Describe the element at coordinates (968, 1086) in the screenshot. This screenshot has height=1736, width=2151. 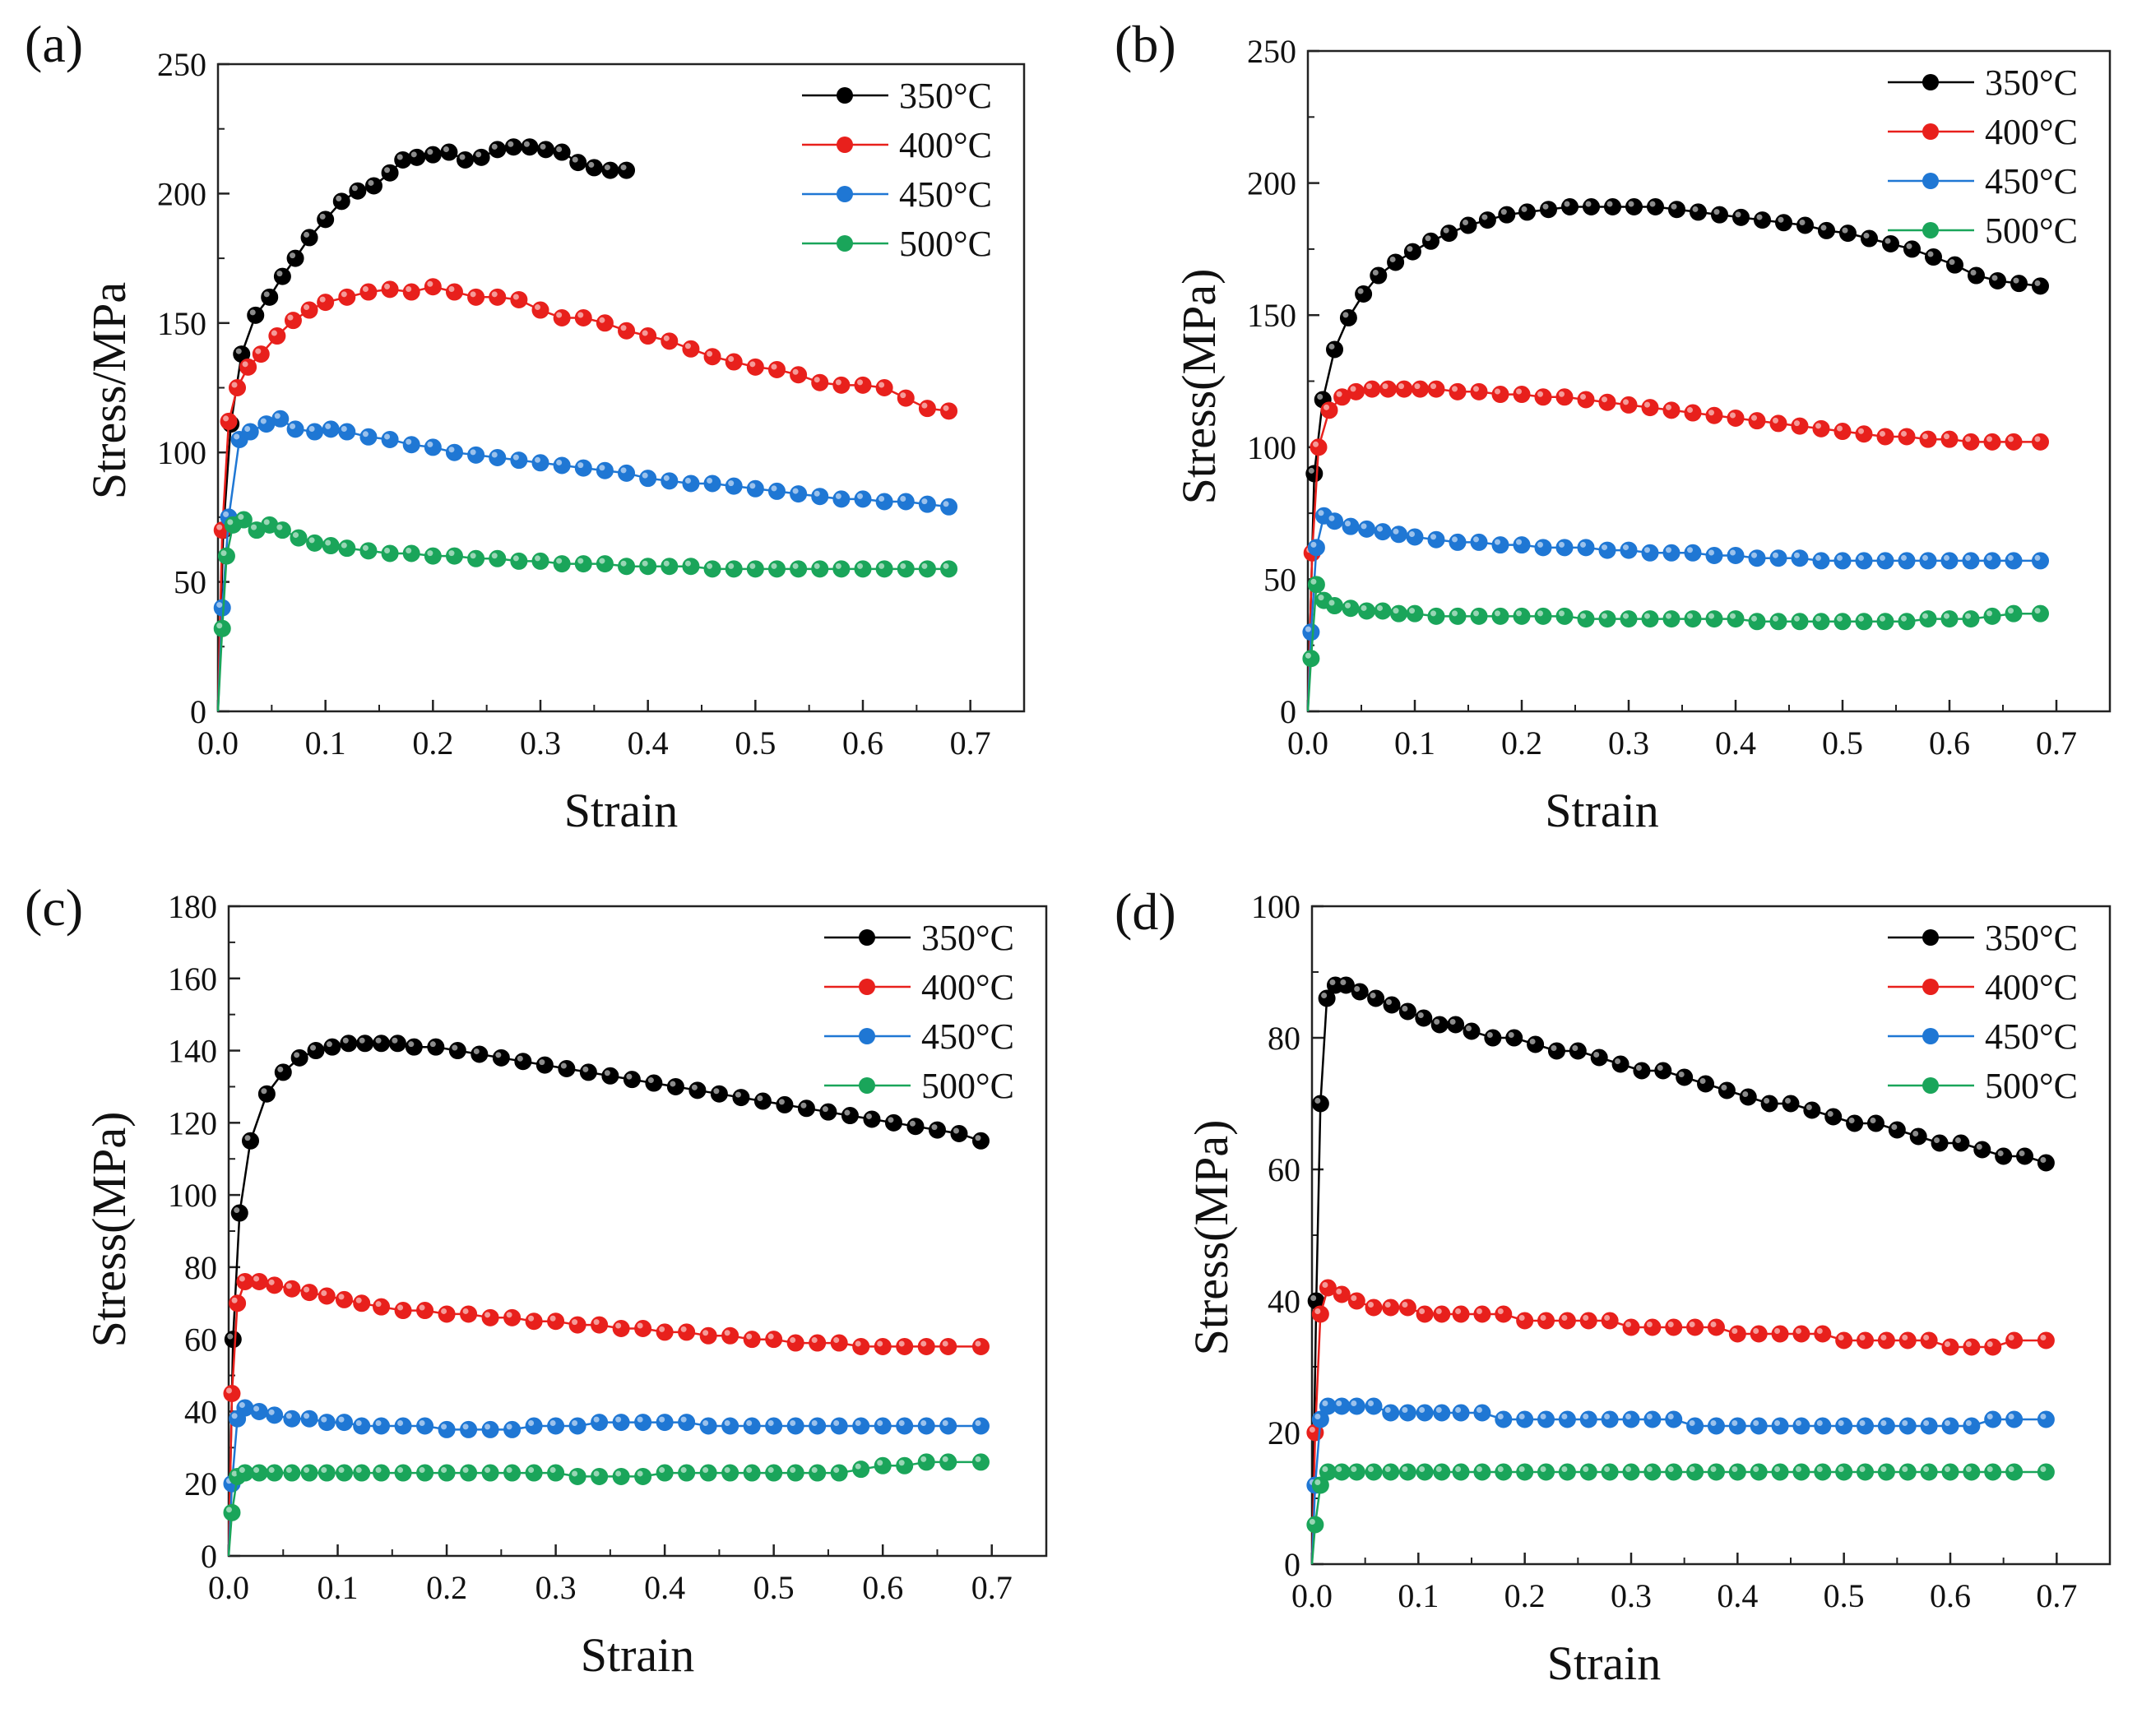
I see `legend-label: 500°C` at that location.